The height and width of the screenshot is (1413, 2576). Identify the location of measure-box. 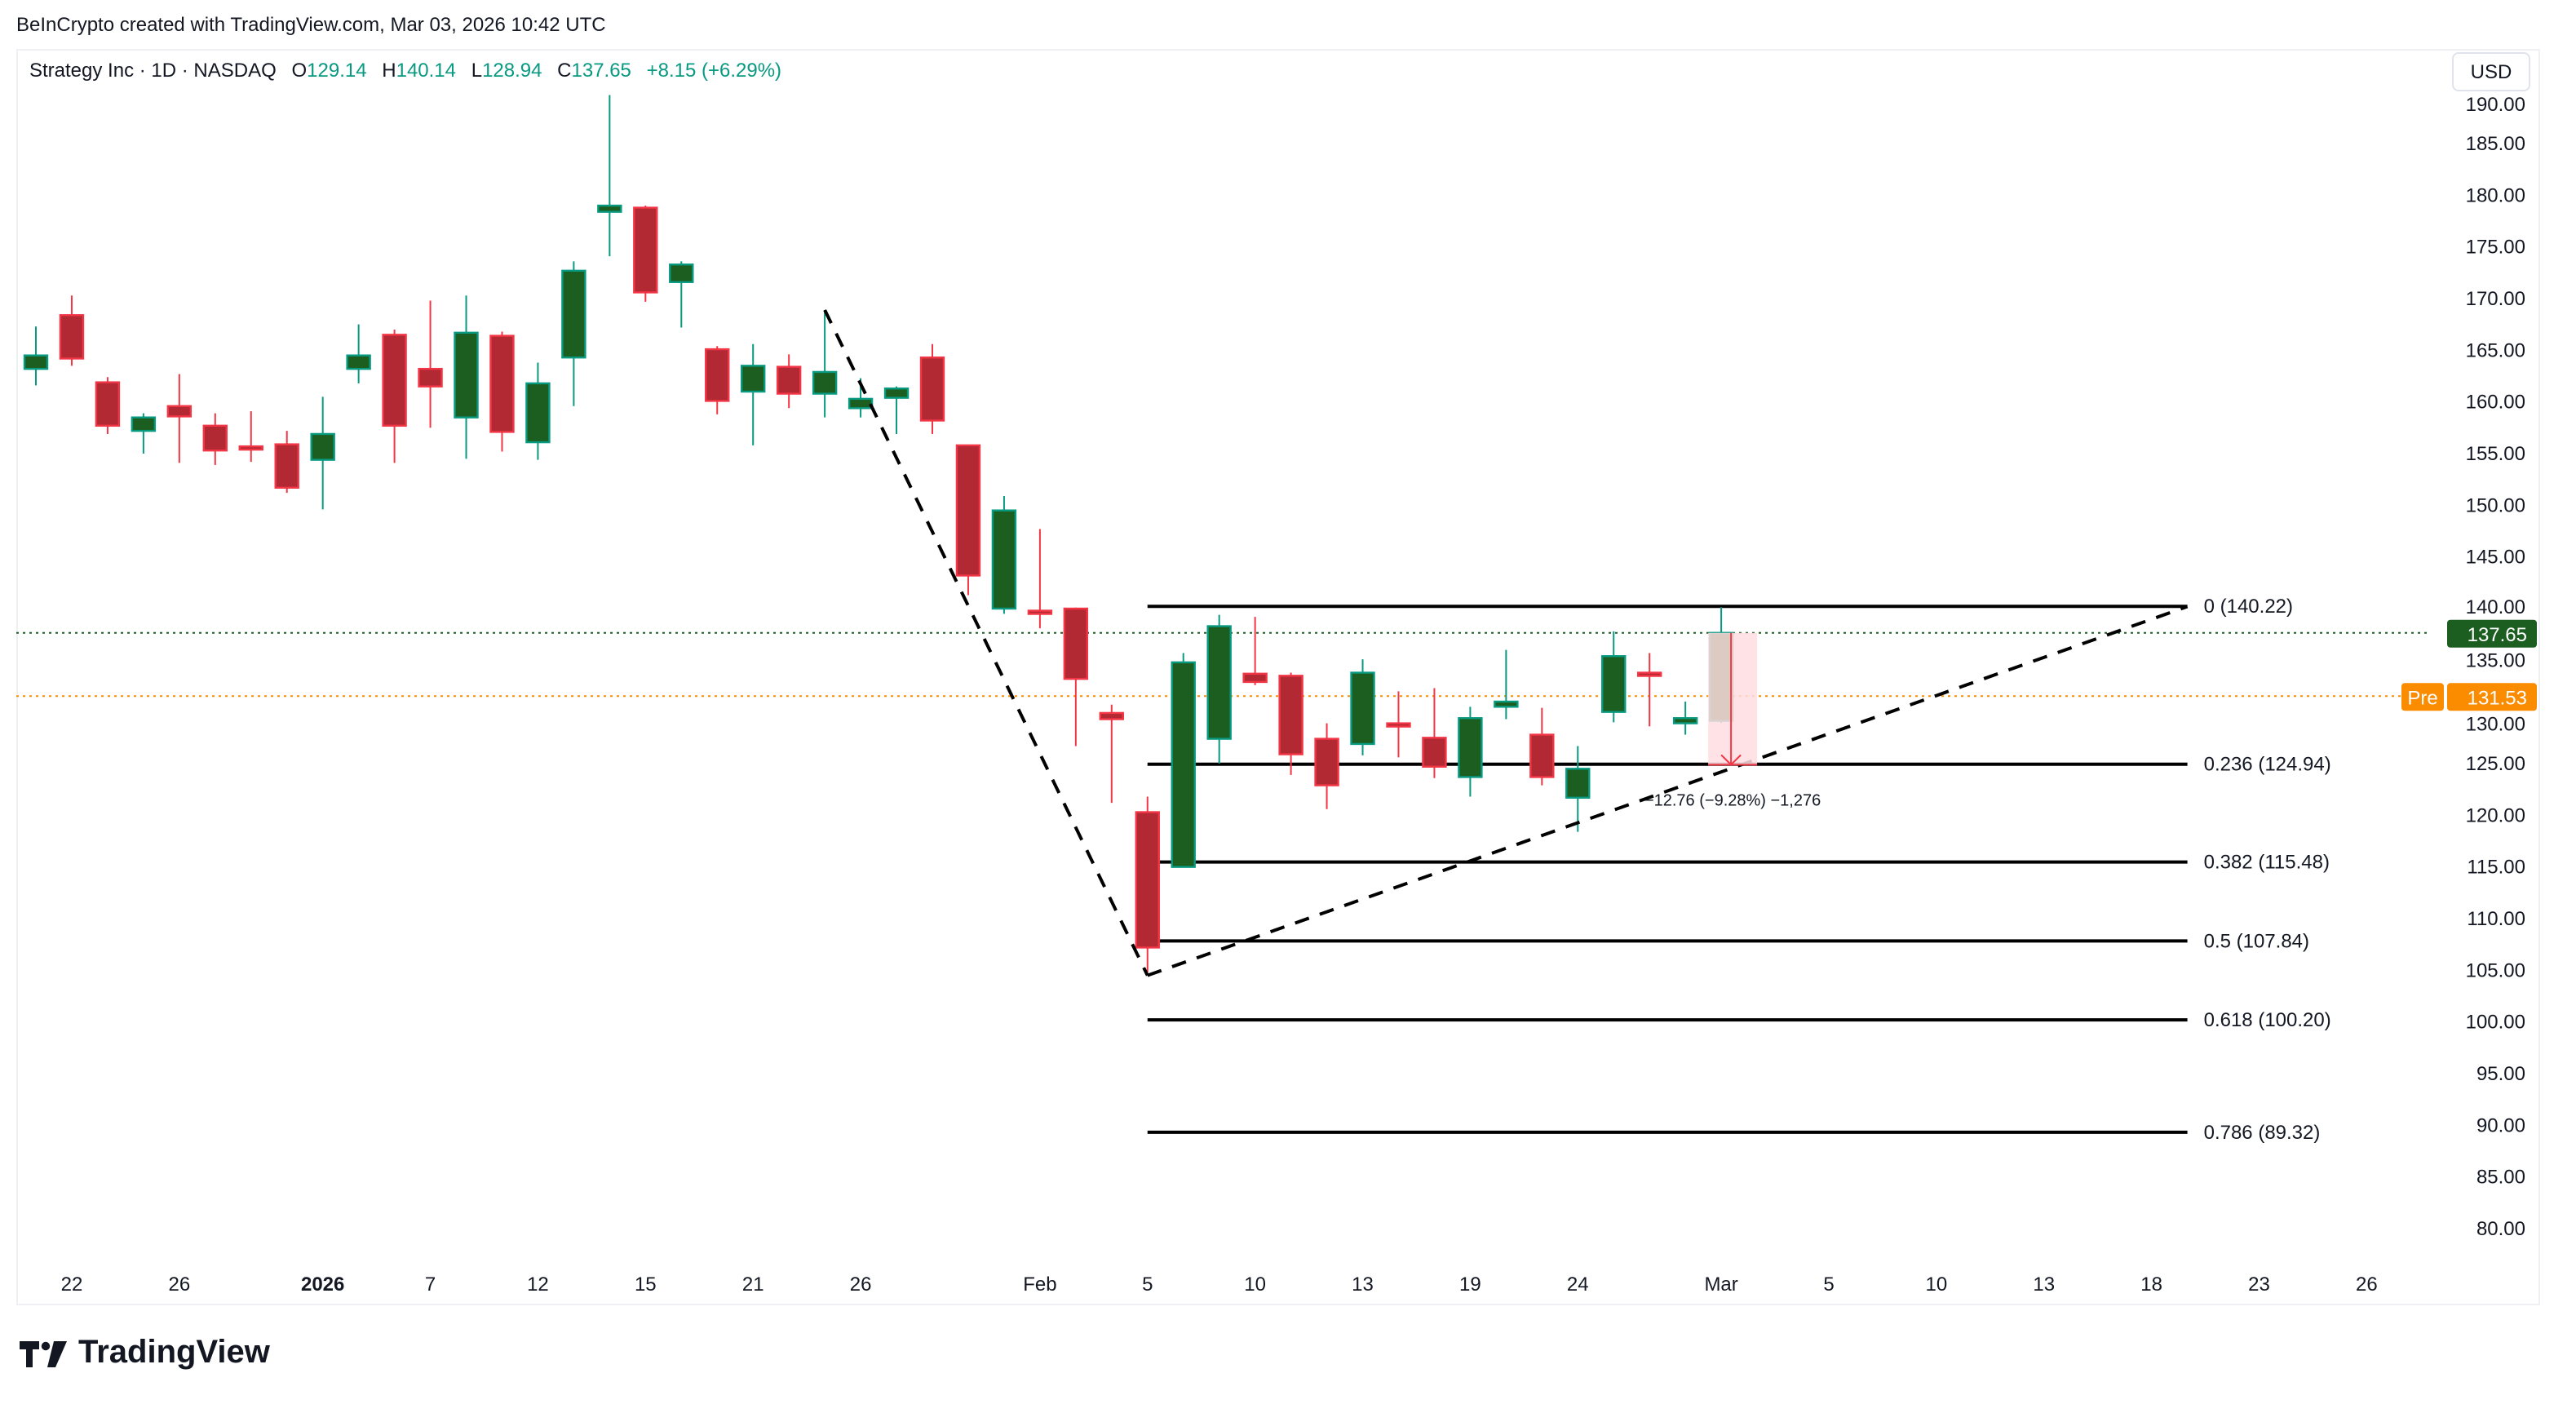
(1733, 698).